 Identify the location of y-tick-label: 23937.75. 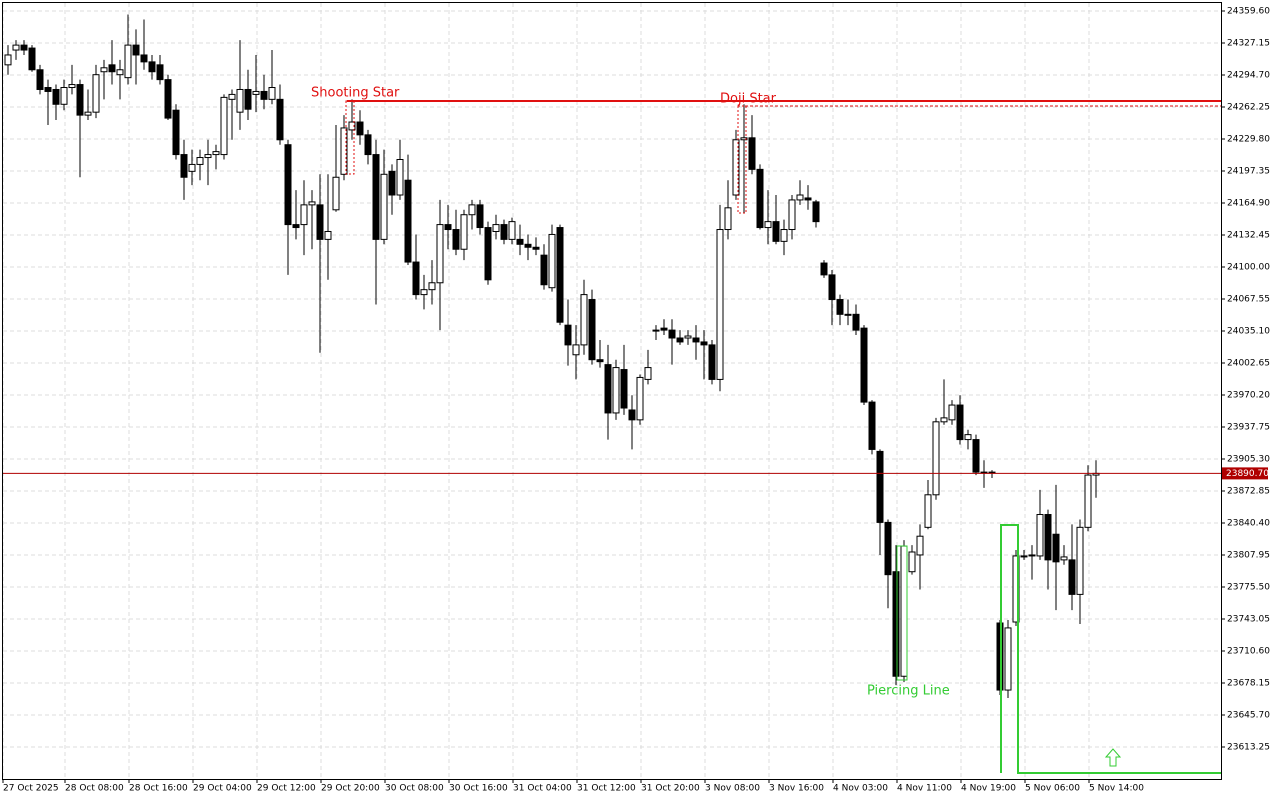
(1248, 427).